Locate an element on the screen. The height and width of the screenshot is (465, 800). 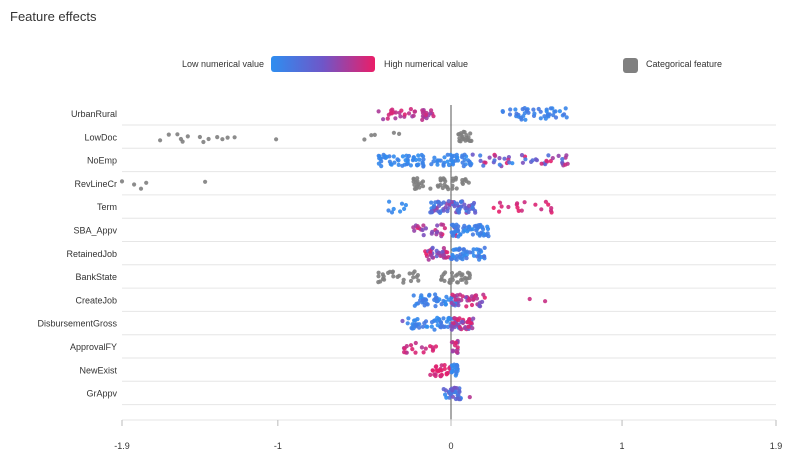
x-tick-label: -1.9 is located at coordinates (122, 446).